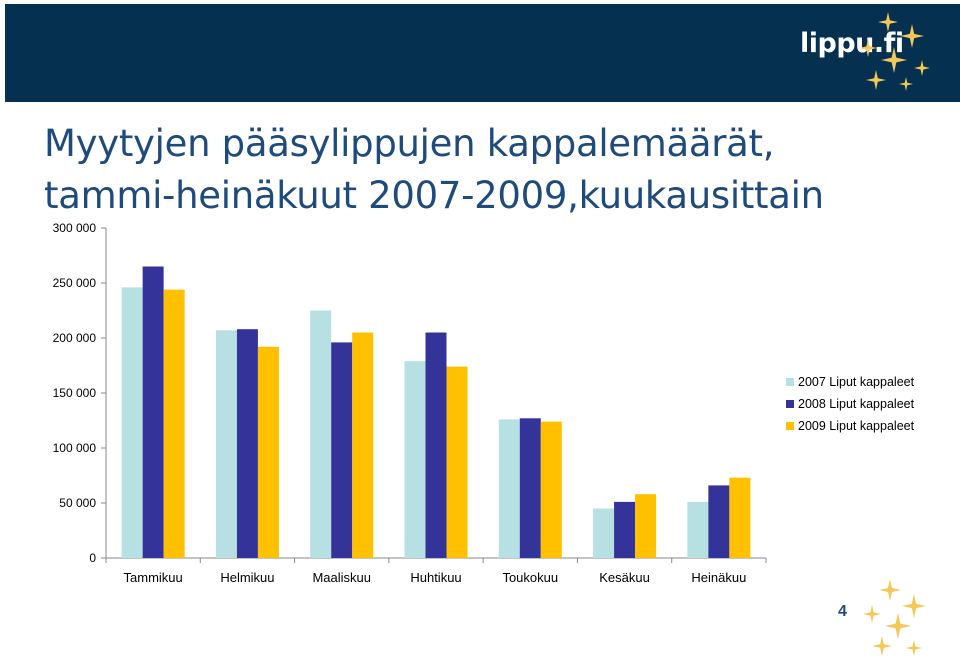 The height and width of the screenshot is (659, 960). I want to click on footer-sparkle-icon, so click(894, 617).